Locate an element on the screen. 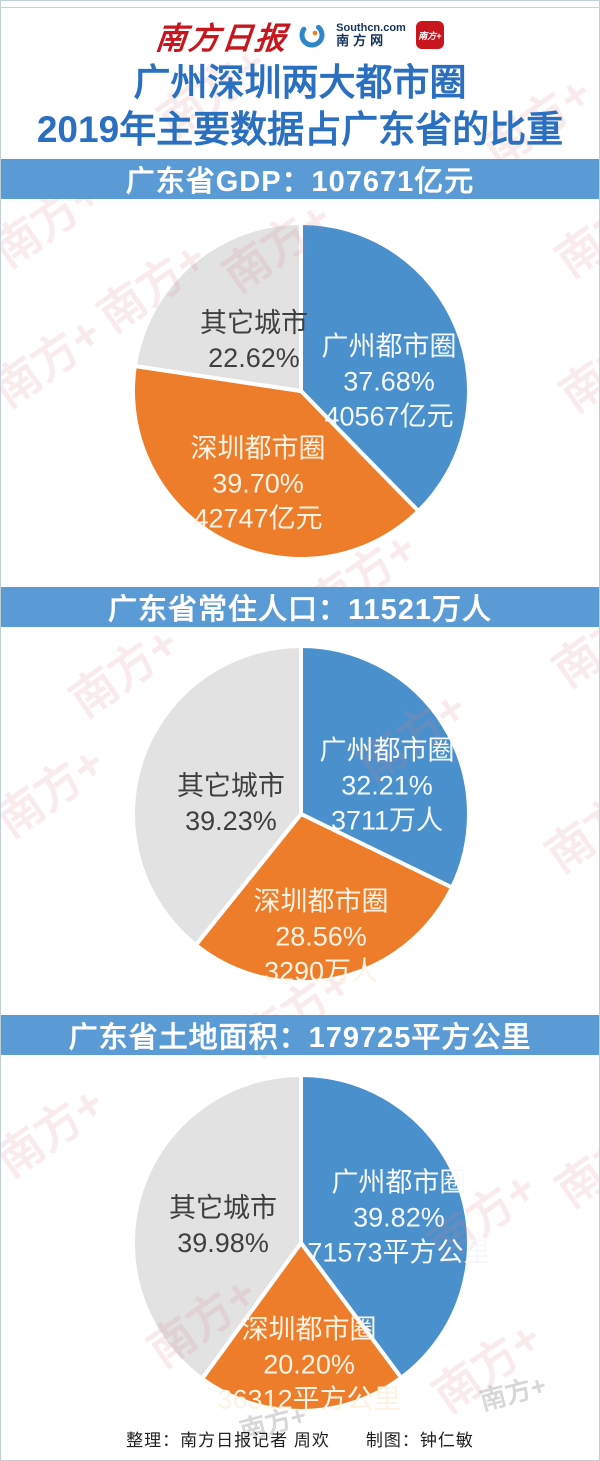 The image size is (600, 1461). pie-slice-label-深圳都市圈: 深圳都市圈 39.70% 42747亿元 is located at coordinates (257, 484).